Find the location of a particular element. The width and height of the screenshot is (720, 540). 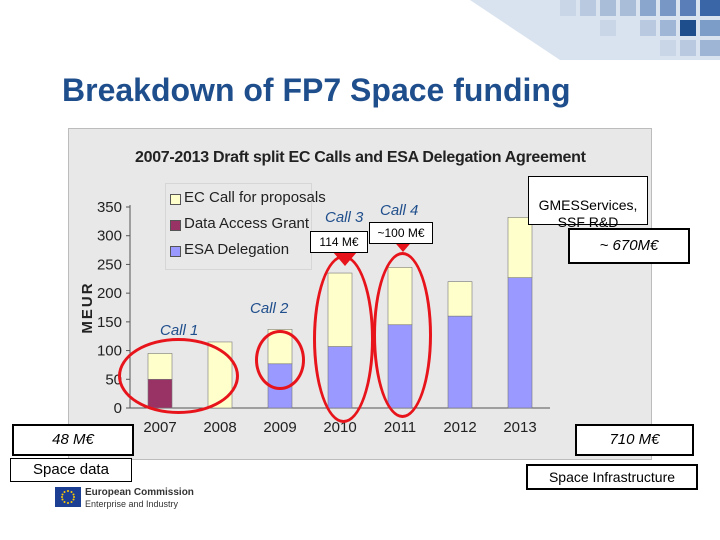

arrow-call3 is located at coordinates (345, 259).